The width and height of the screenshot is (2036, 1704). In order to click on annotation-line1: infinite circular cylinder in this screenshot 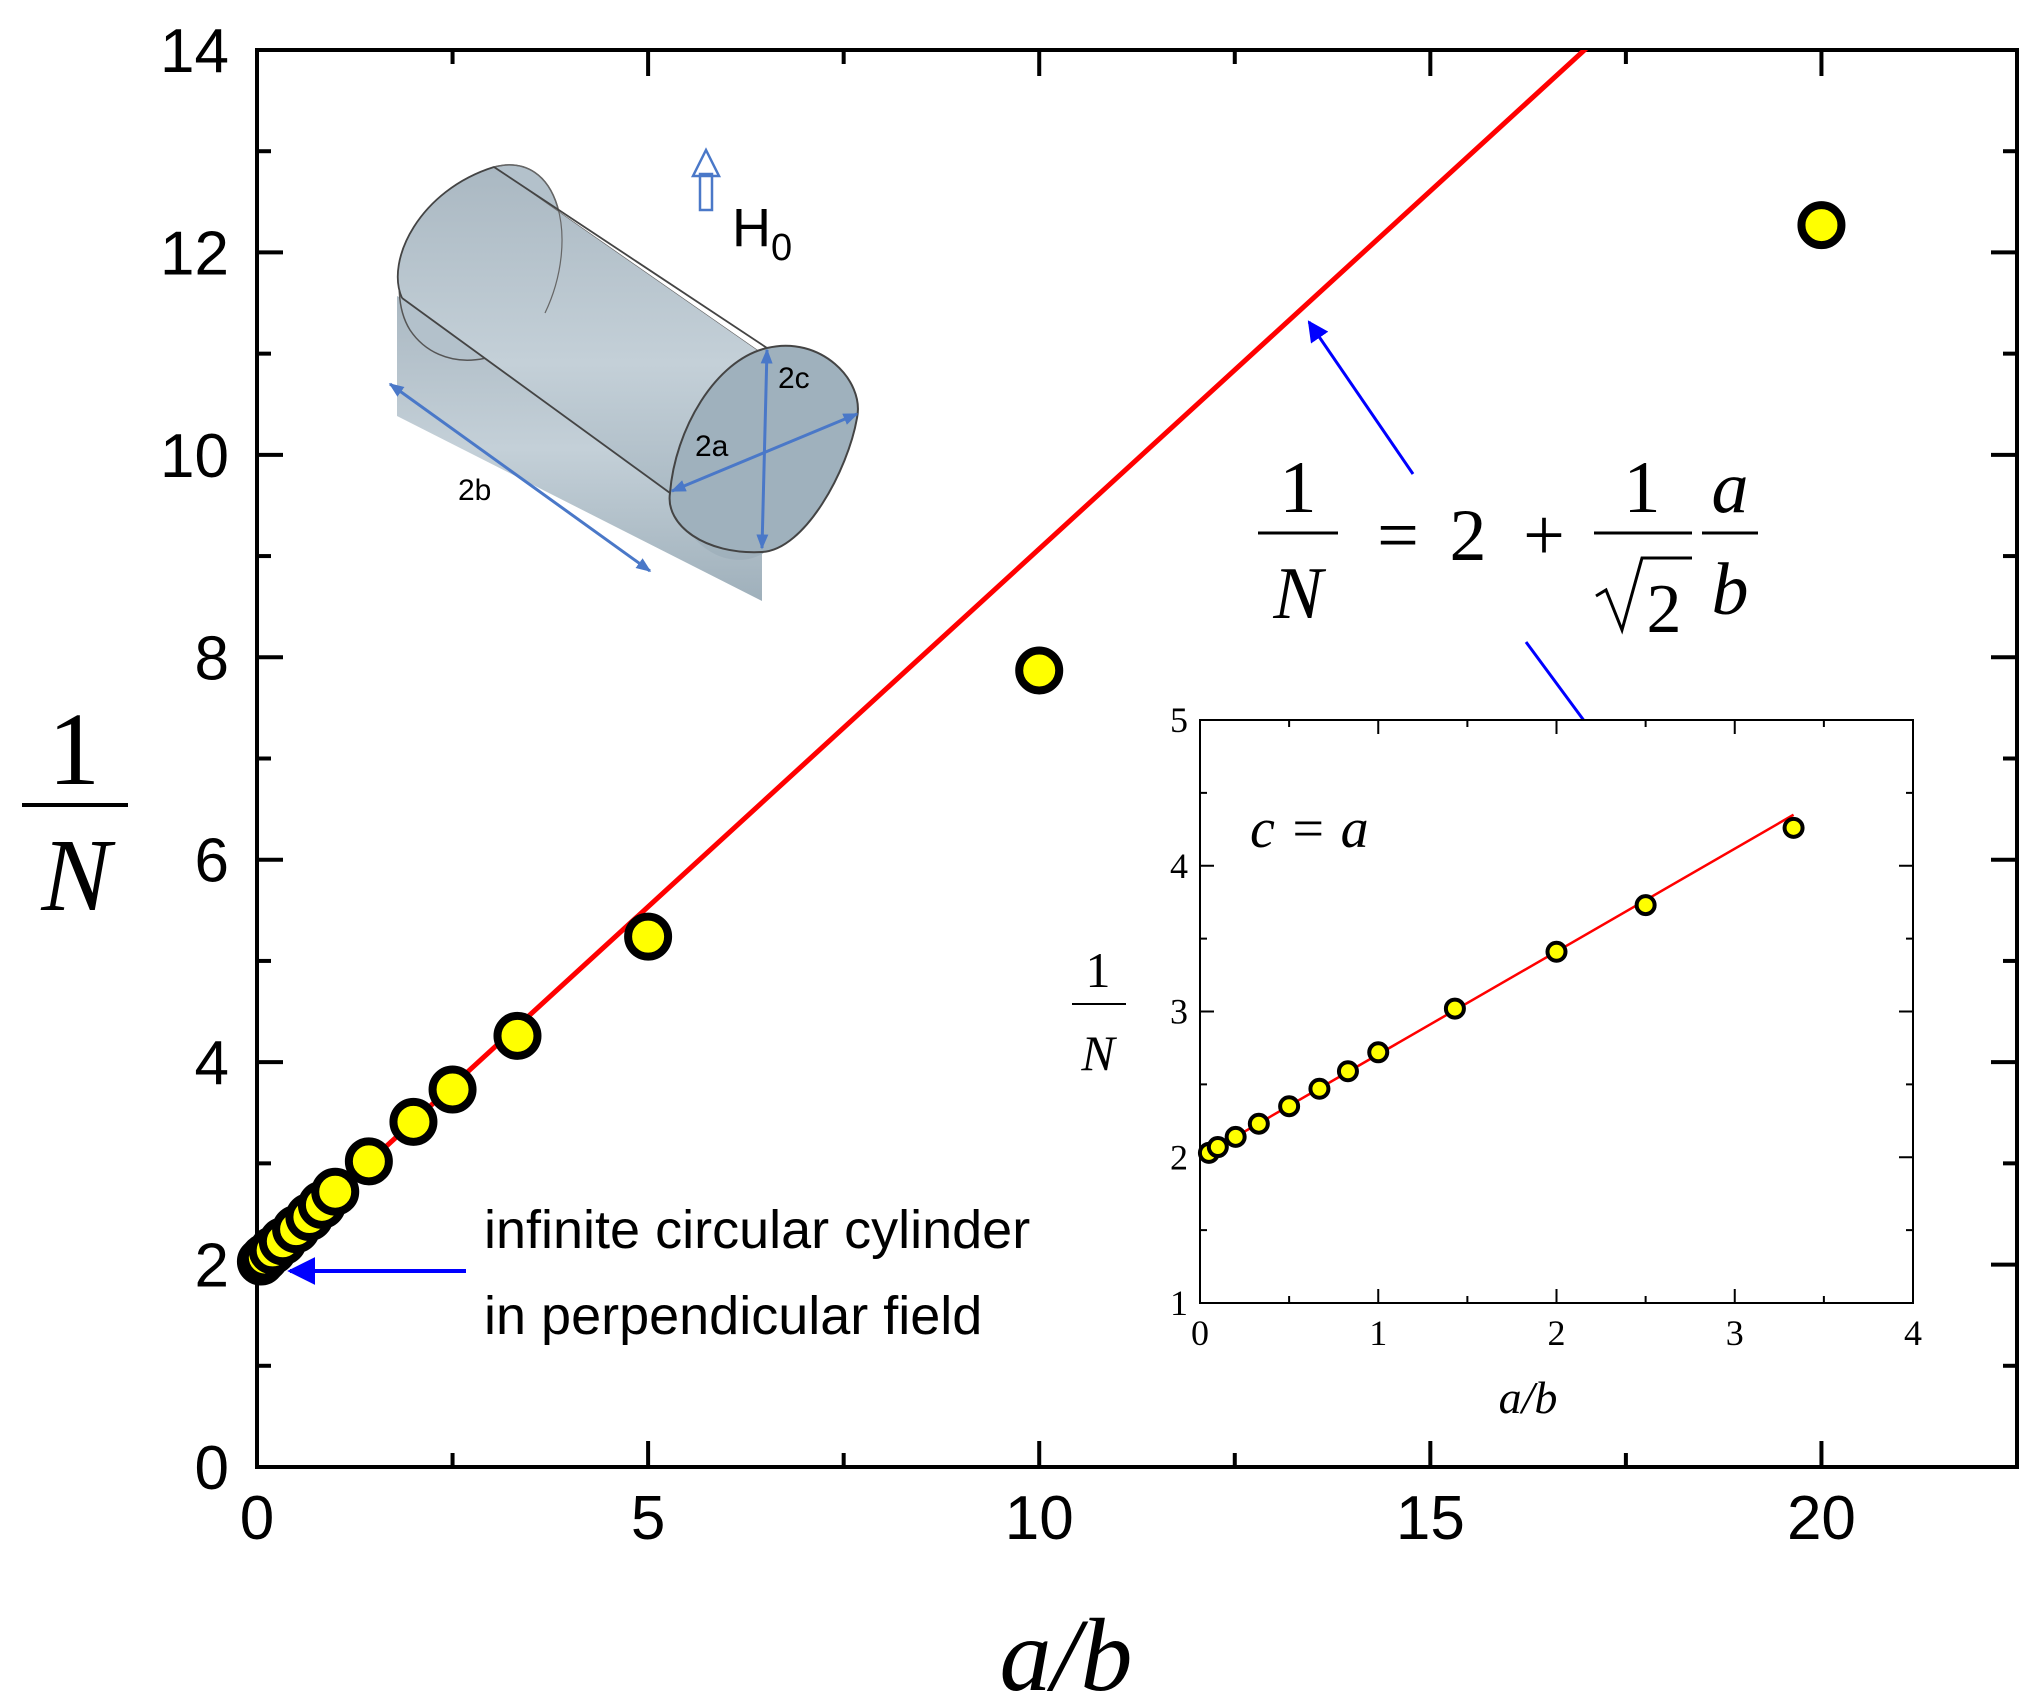, I will do `click(757, 1230)`.